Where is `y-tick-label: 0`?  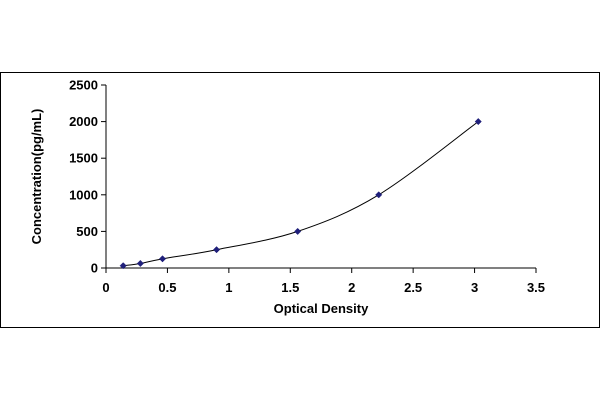
y-tick-label: 0 is located at coordinates (94, 268).